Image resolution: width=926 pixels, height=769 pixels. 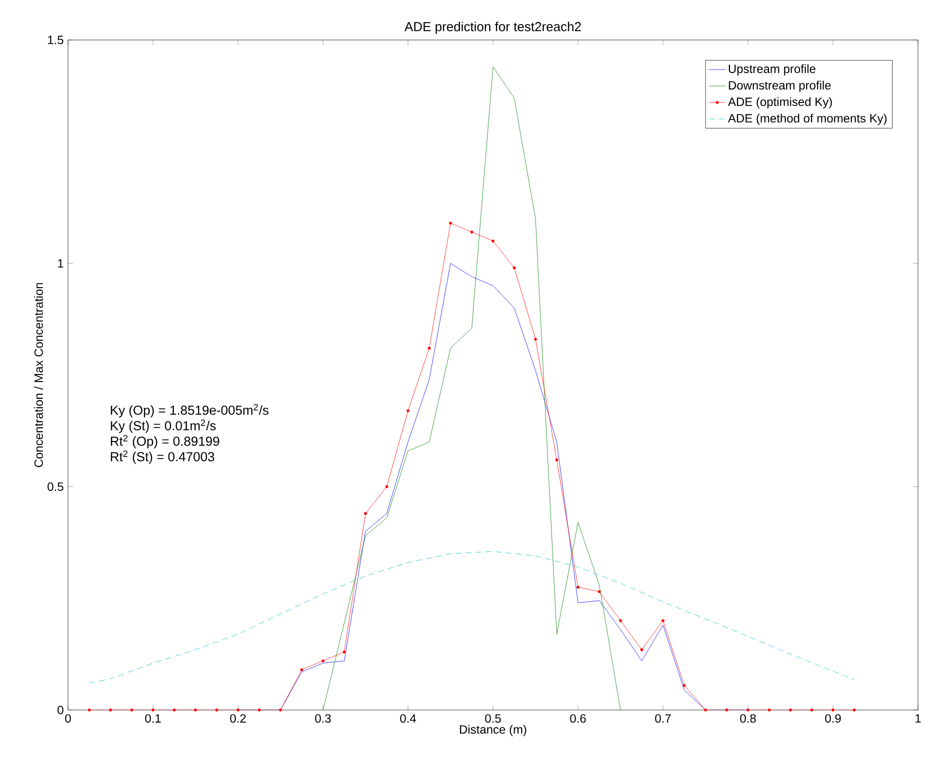 What do you see at coordinates (238, 718) in the screenshot?
I see `x-tick-label: 0.2` at bounding box center [238, 718].